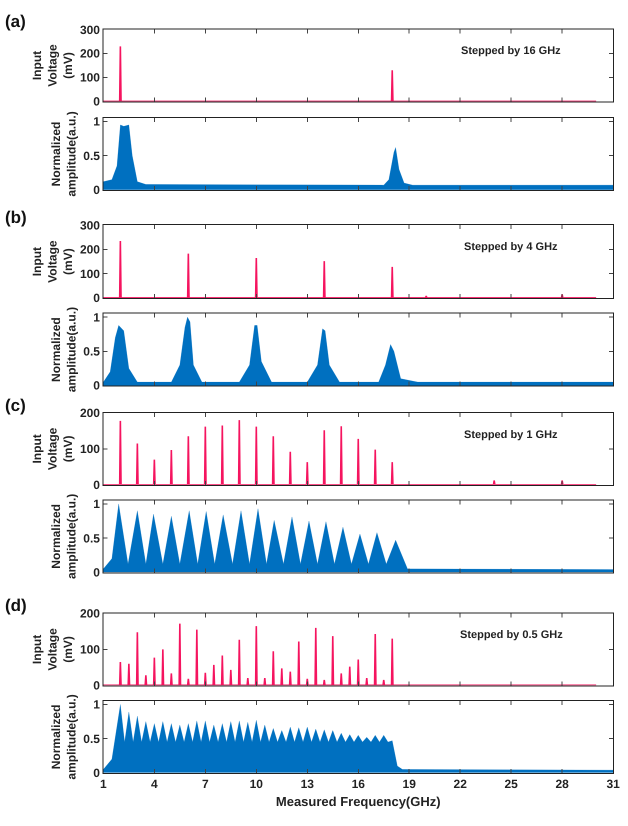 This screenshot has width=628, height=826. Describe the element at coordinates (512, 635) in the screenshot. I see `annotation: Stepped by 0.5 GHz` at that location.